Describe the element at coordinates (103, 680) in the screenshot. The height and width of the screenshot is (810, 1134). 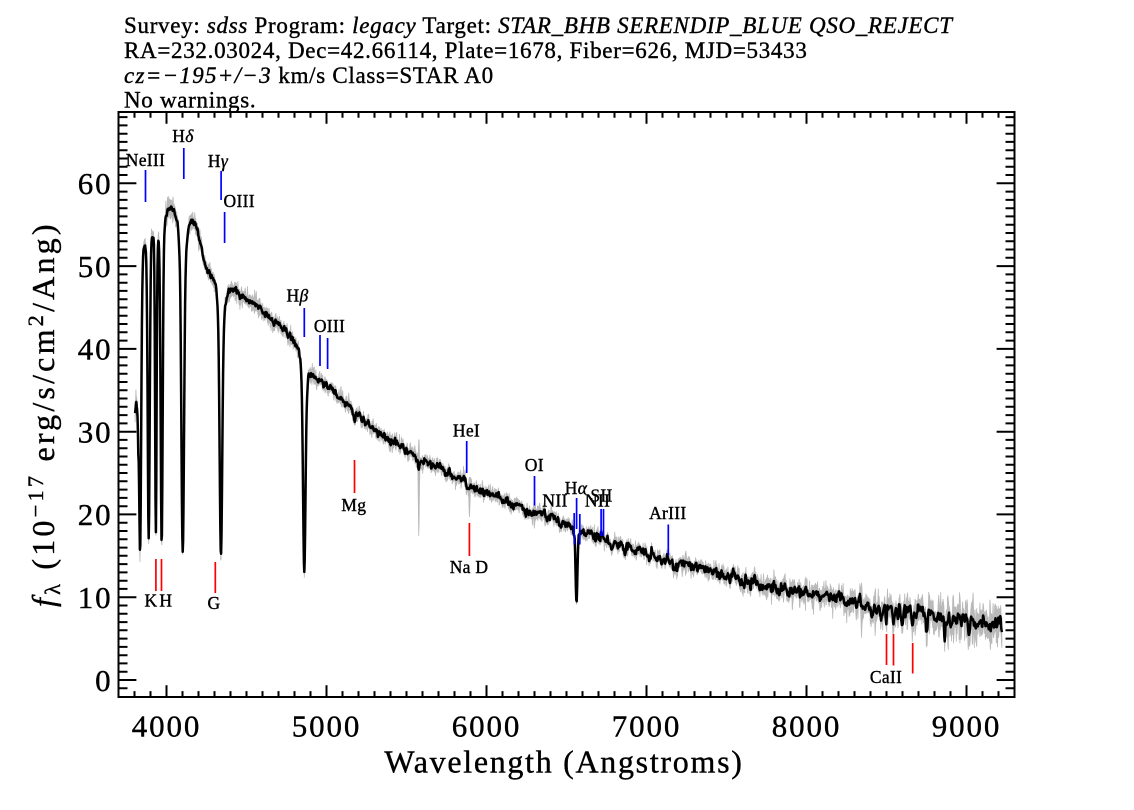
I see `svg-text: 0` at that location.